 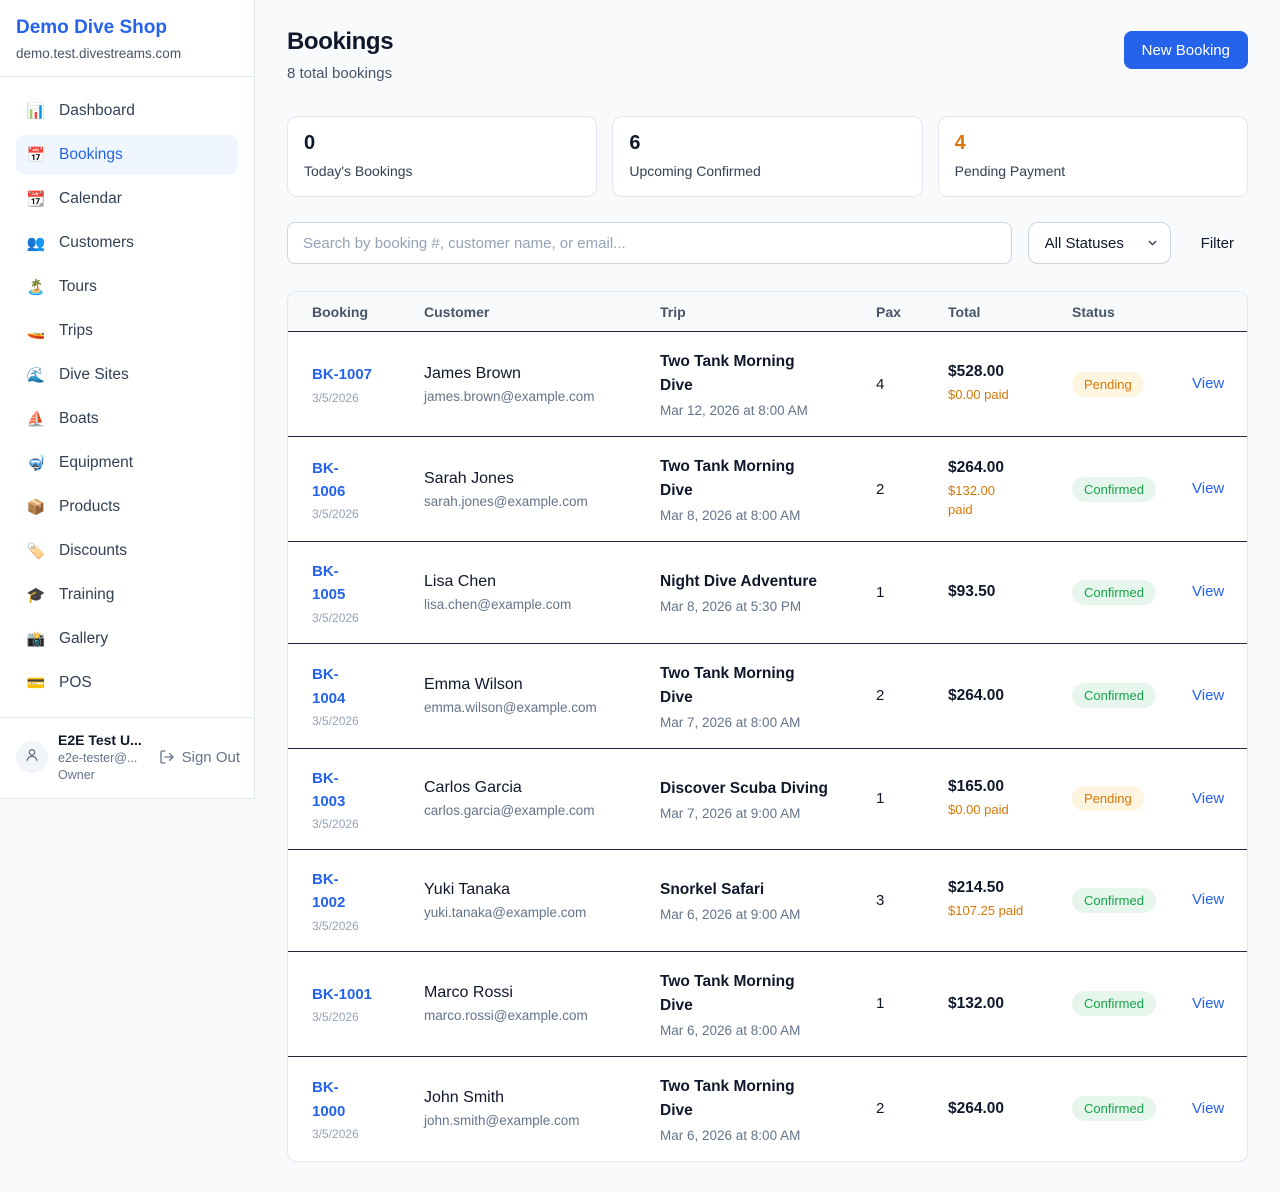 I want to click on new-booking-button: New Booking, so click(x=1185, y=50).